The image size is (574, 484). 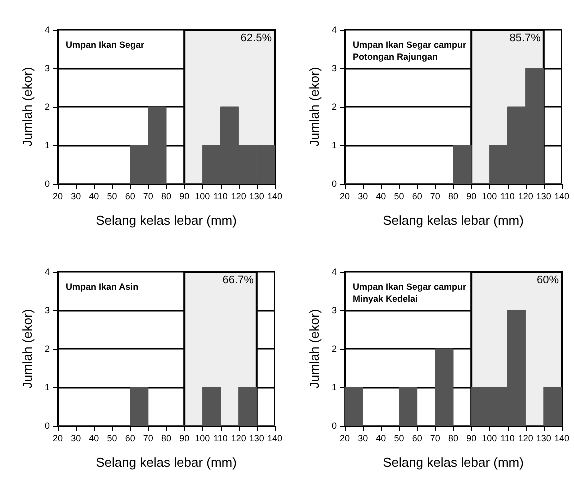 What do you see at coordinates (106, 45) in the screenshot?
I see `text: Umpan Ikan Segar` at bounding box center [106, 45].